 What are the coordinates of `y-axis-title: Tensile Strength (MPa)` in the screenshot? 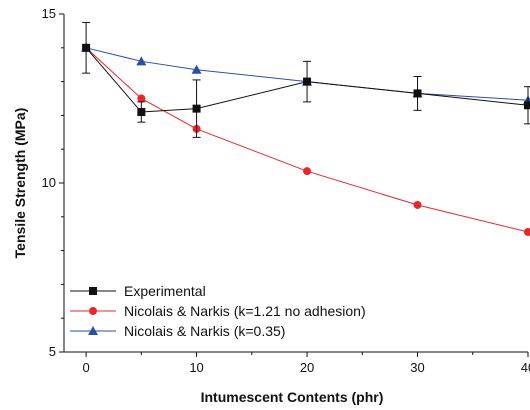 It's located at (20, 183).